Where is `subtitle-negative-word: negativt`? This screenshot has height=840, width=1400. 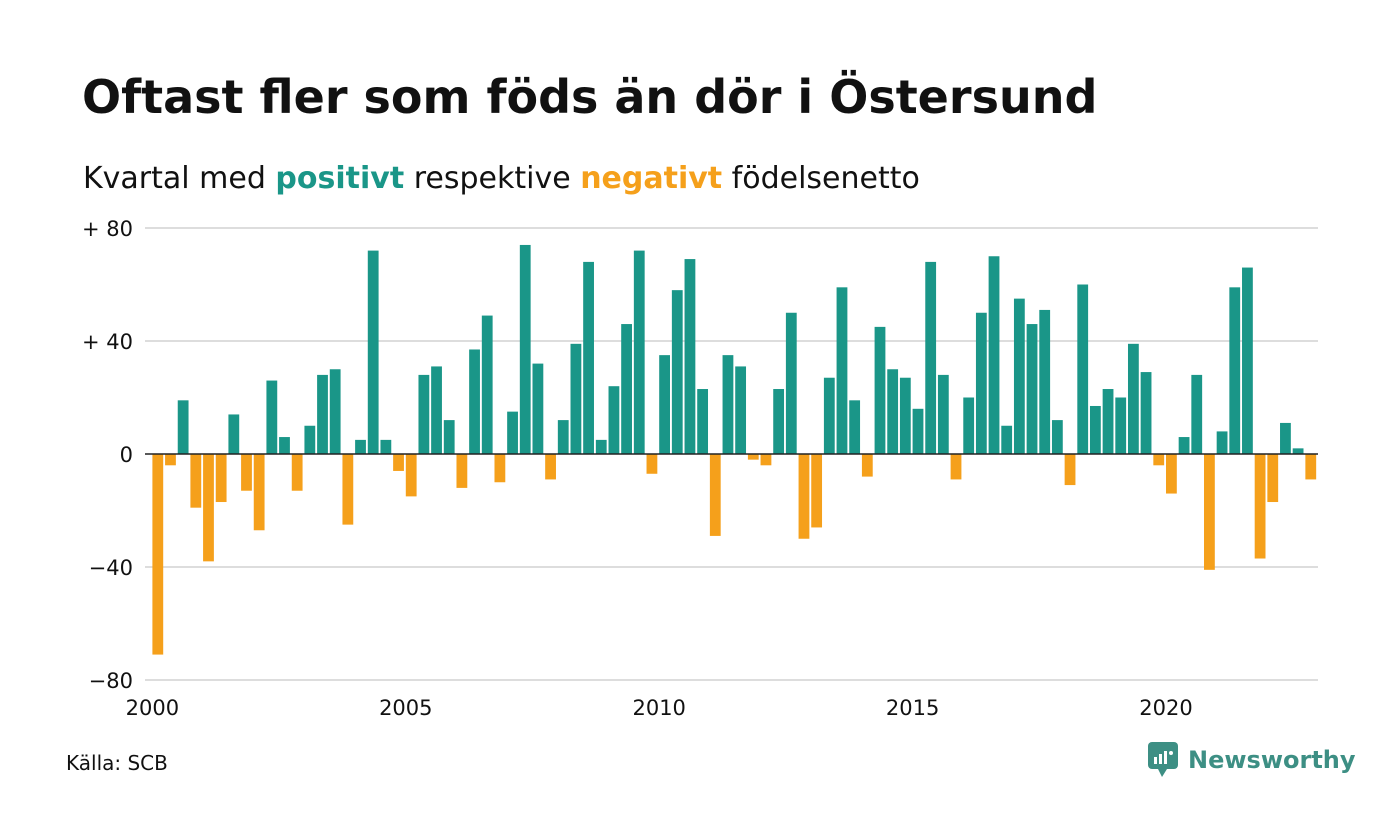
subtitle-negative-word: negativt is located at coordinates (651, 178).